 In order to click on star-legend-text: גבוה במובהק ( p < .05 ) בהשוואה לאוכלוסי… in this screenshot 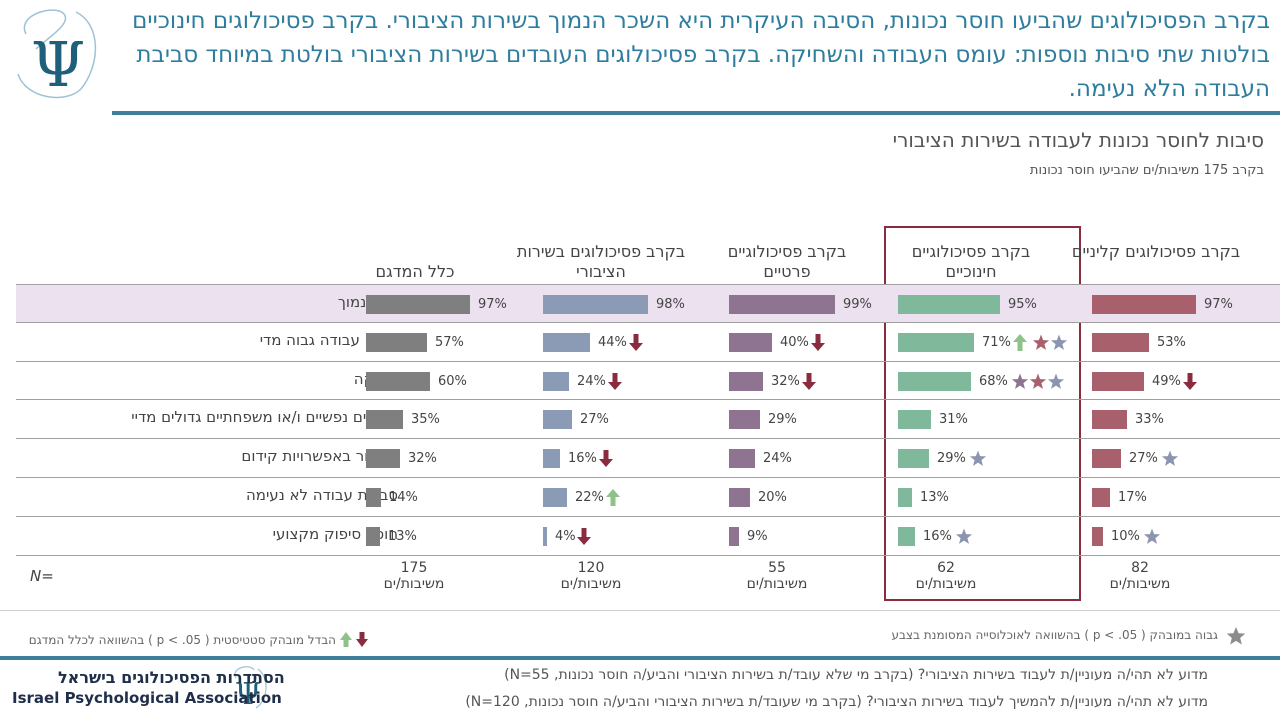, I will do `click(1054, 635)`.